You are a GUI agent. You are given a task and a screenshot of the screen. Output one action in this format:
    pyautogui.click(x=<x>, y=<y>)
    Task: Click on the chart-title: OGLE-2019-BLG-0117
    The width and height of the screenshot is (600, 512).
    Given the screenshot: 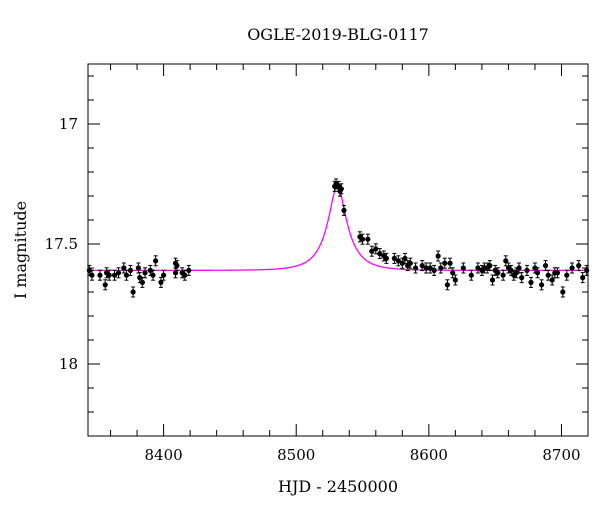 What is the action you would take?
    pyautogui.click(x=338, y=34)
    